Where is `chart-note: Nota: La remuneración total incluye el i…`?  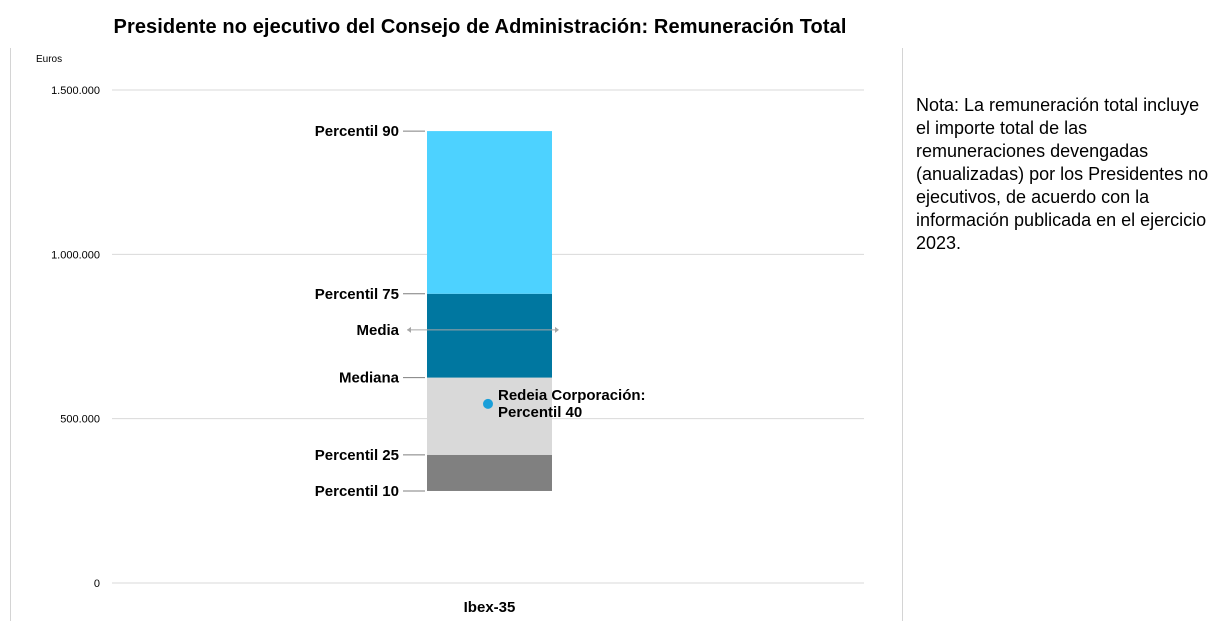 chart-note: Nota: La remuneración total incluye el i… is located at coordinates (1062, 174).